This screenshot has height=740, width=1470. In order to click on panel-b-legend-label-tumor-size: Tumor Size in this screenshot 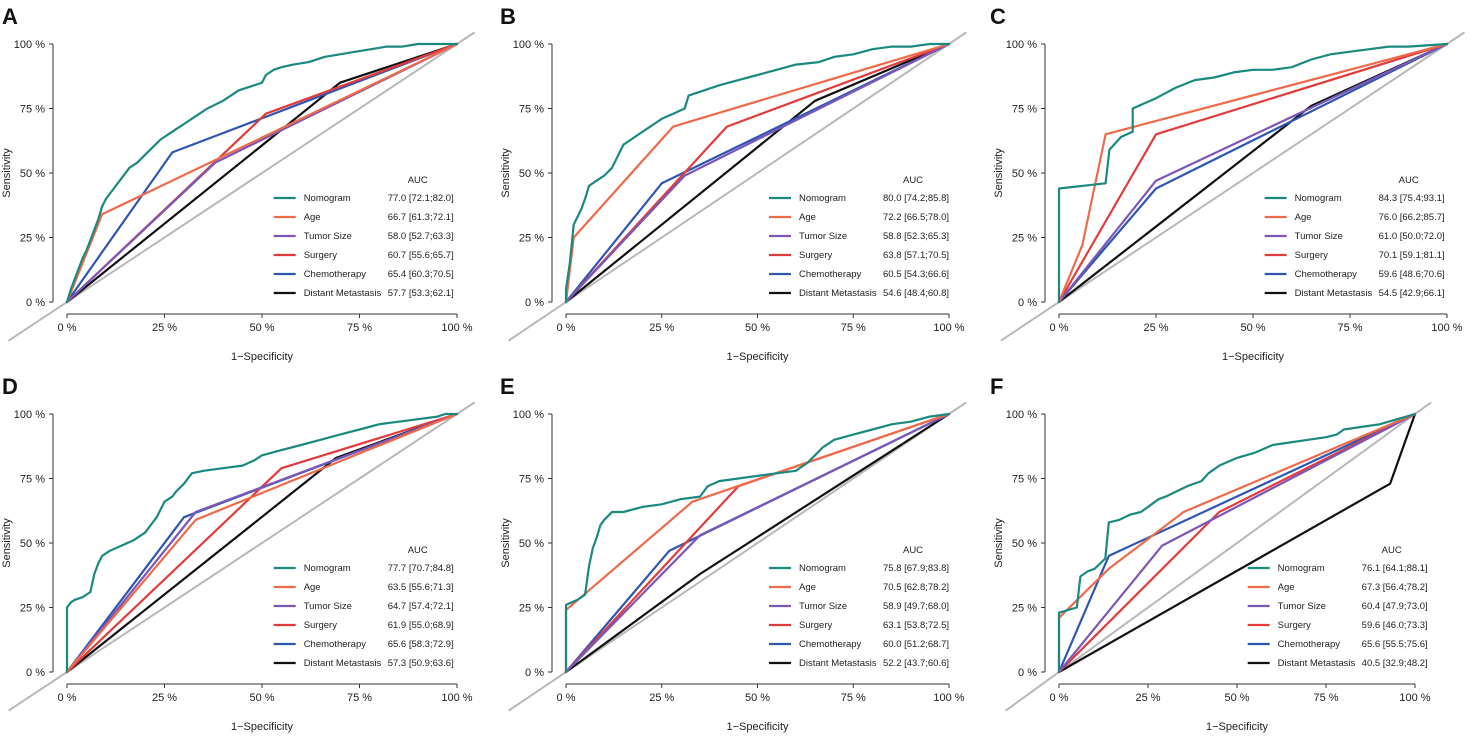, I will do `click(823, 236)`.